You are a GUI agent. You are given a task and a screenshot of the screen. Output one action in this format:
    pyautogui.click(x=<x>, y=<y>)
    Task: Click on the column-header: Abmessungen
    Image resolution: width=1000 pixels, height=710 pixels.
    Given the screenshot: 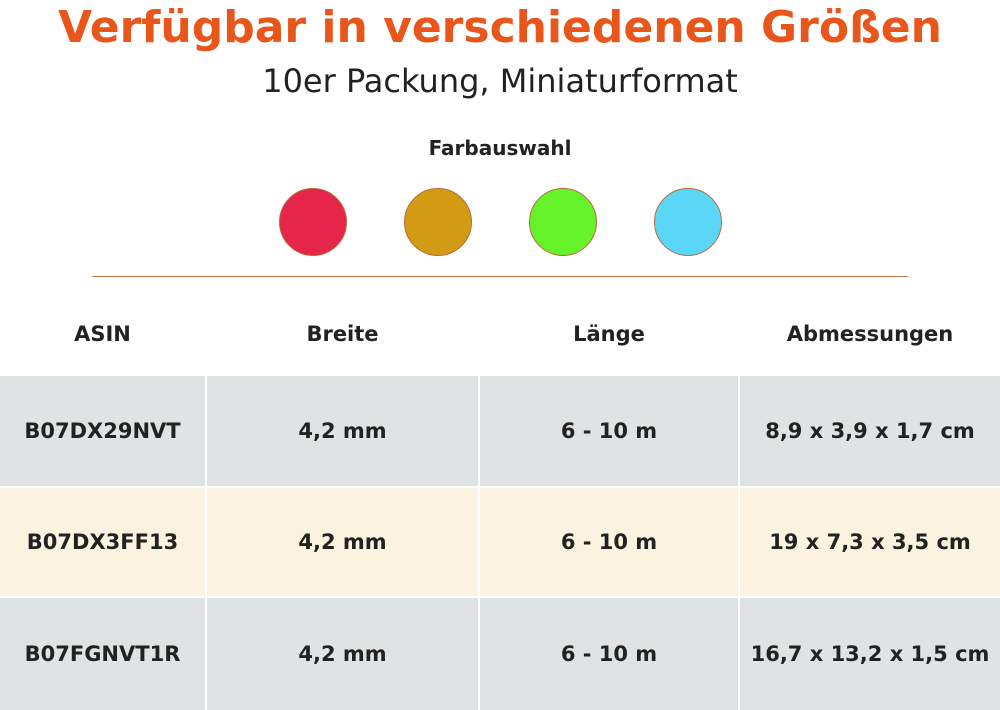 What is the action you would take?
    pyautogui.click(x=870, y=334)
    